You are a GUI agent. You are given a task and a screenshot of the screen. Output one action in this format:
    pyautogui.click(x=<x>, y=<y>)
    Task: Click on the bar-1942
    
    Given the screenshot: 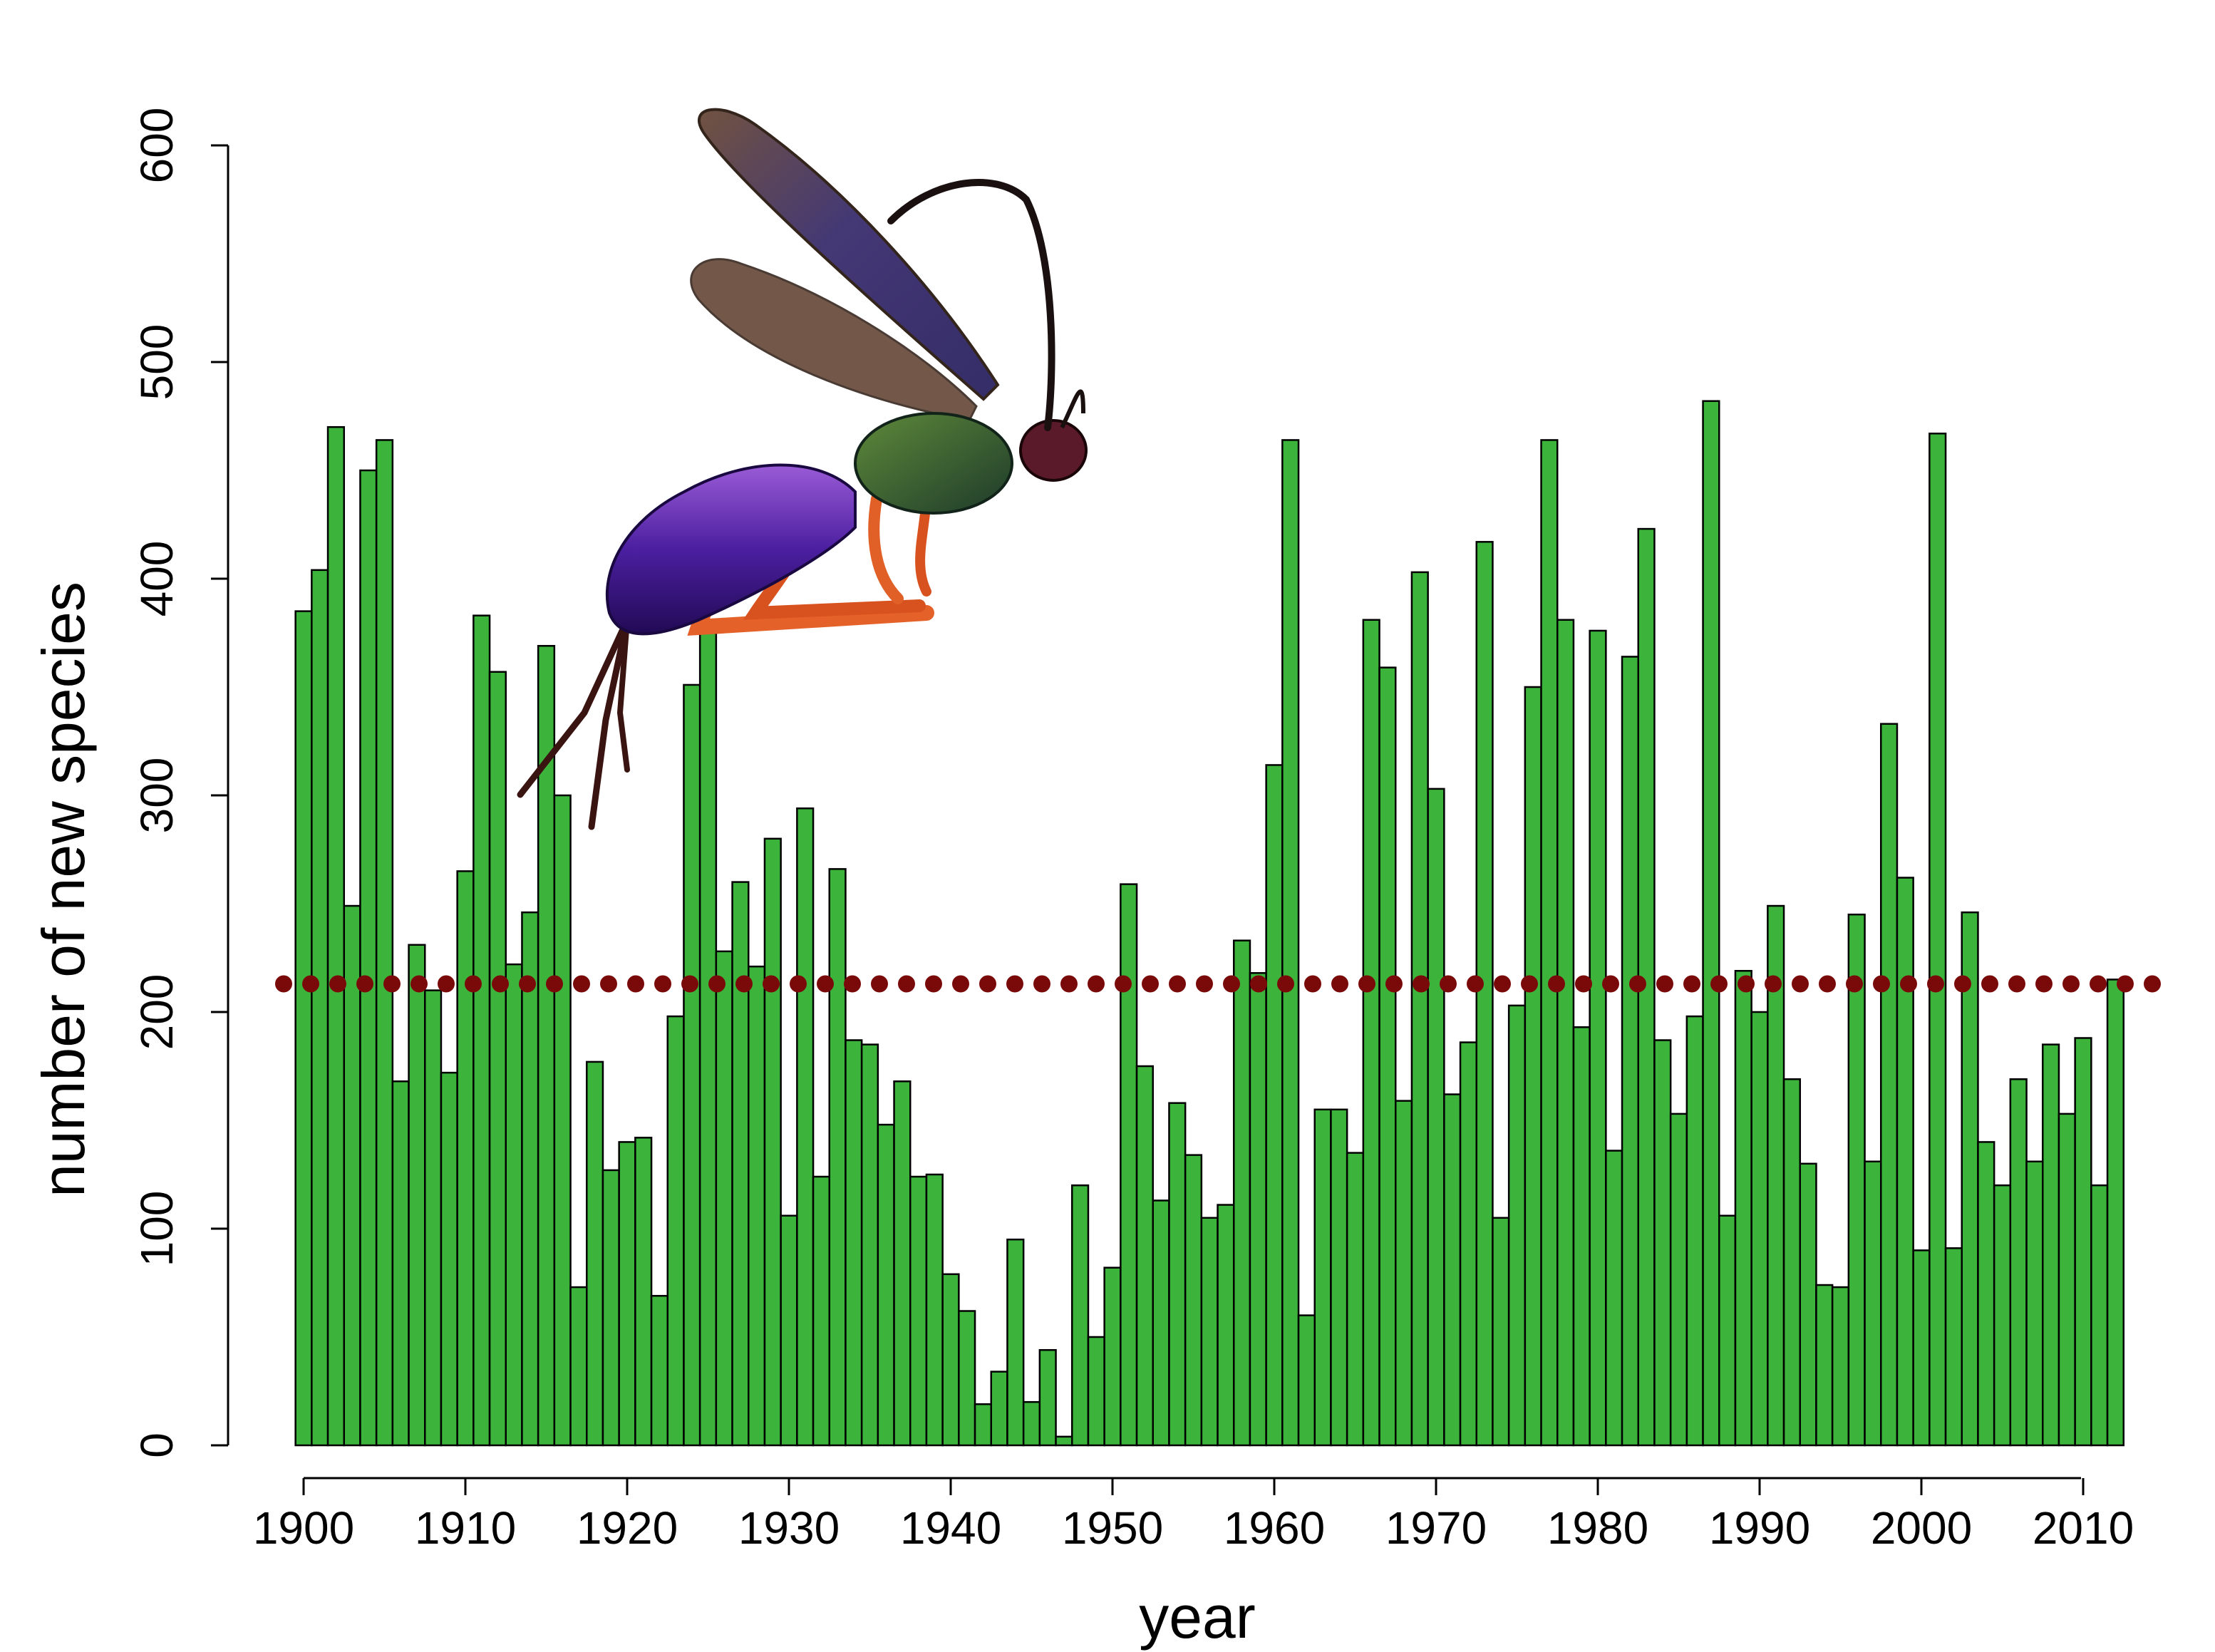 What is the action you would take?
    pyautogui.click(x=984, y=1425)
    